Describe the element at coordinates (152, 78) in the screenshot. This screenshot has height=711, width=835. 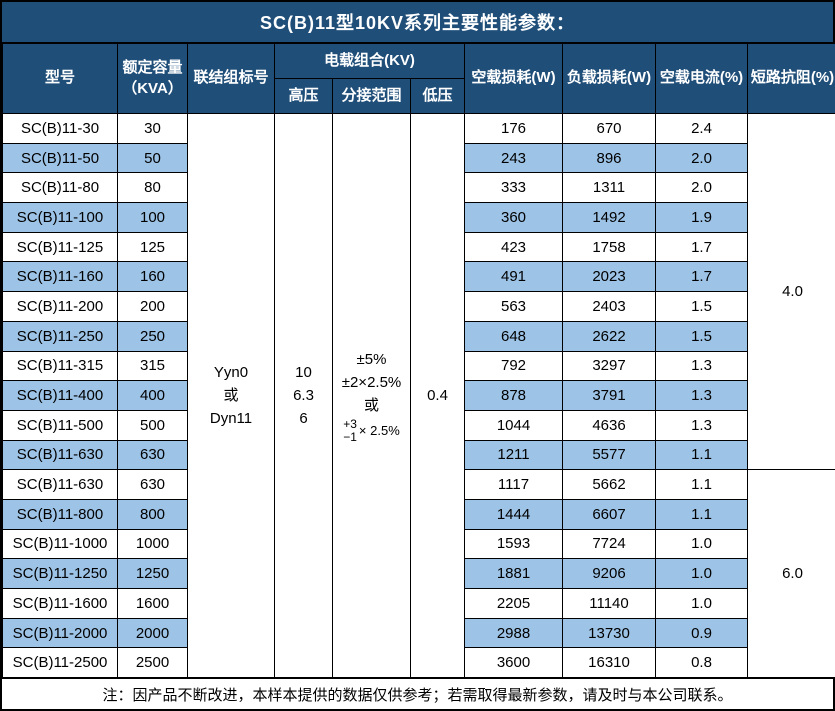
I see `header-capacity: 额定容量 （KVA）` at that location.